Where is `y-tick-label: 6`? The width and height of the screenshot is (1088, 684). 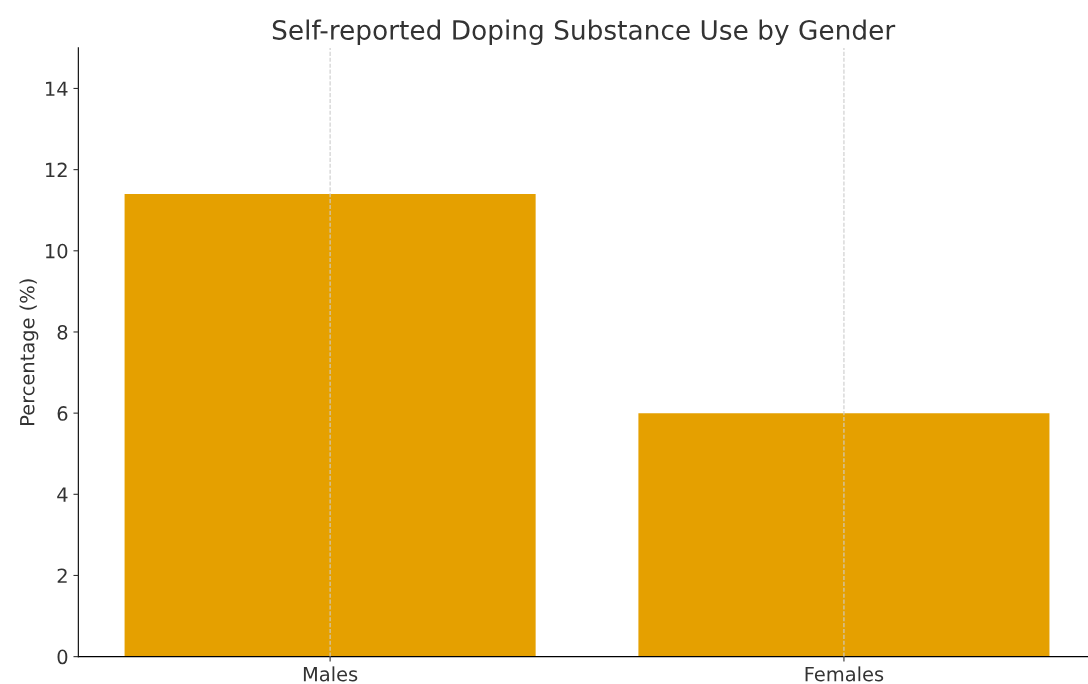
y-tick-label: 6 is located at coordinates (62, 413).